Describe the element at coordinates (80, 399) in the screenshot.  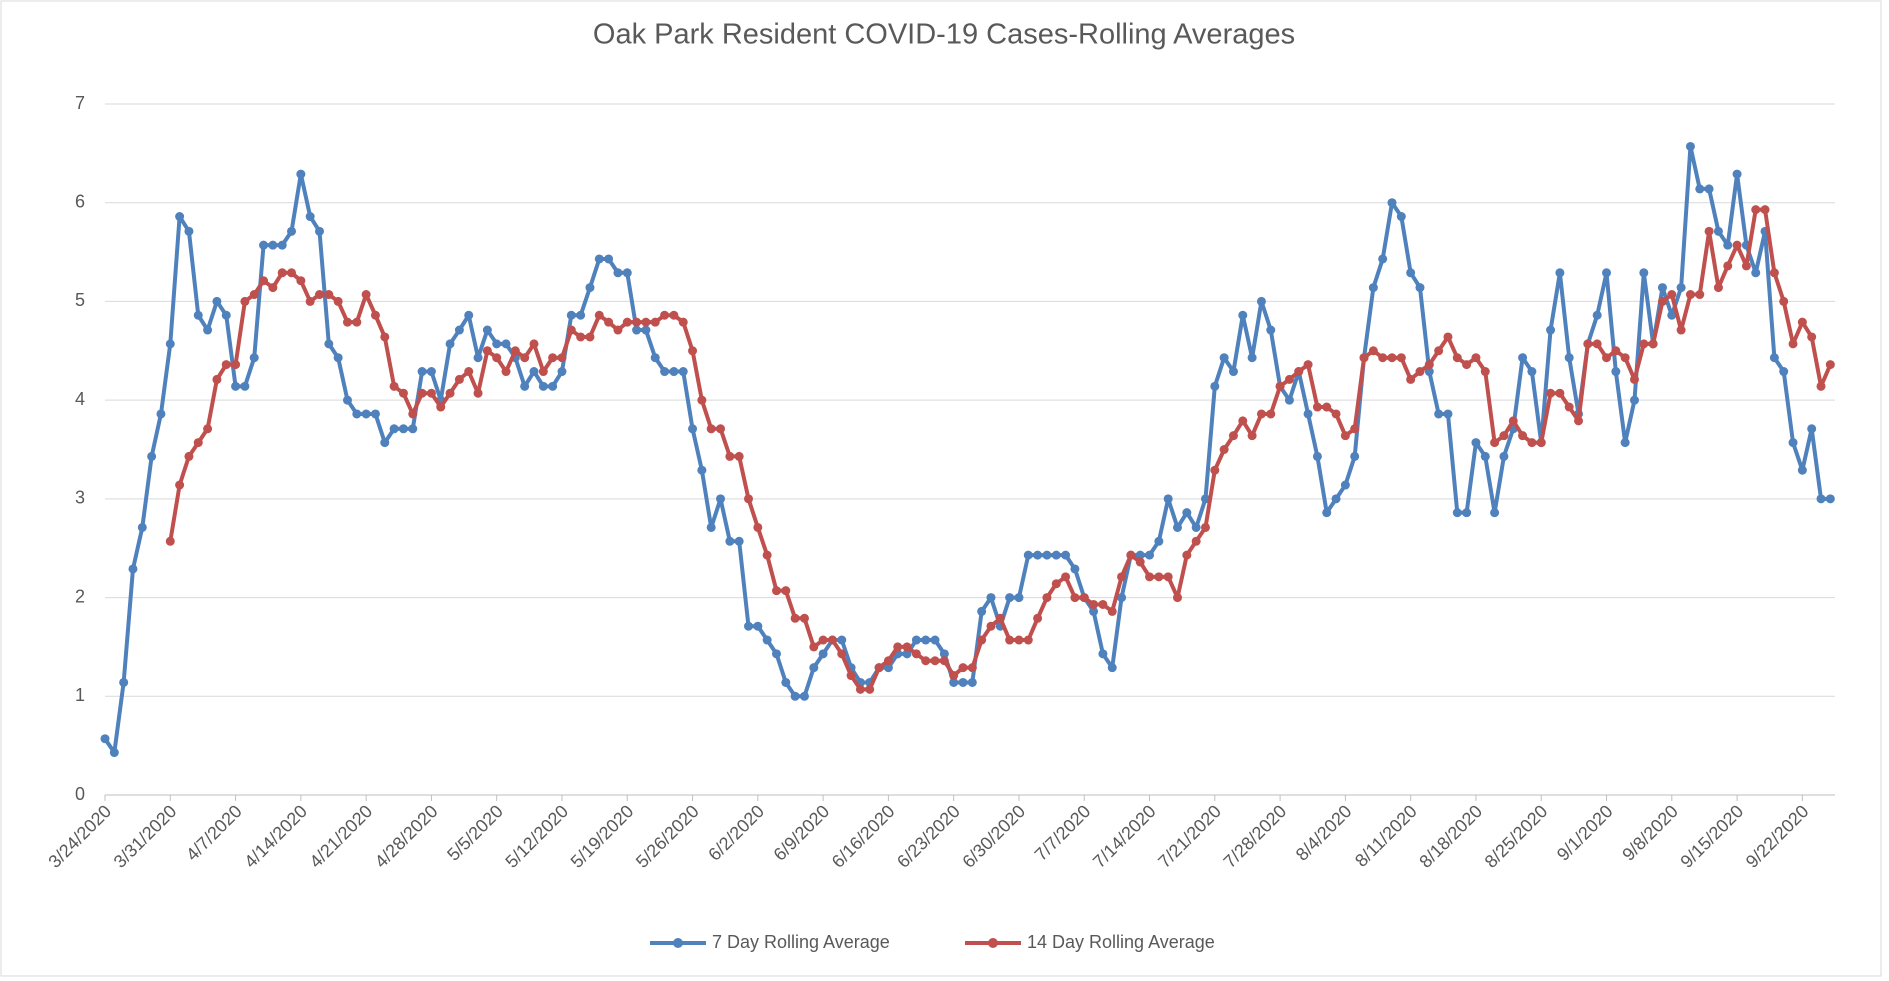
I see `y-tick-label: 4` at that location.